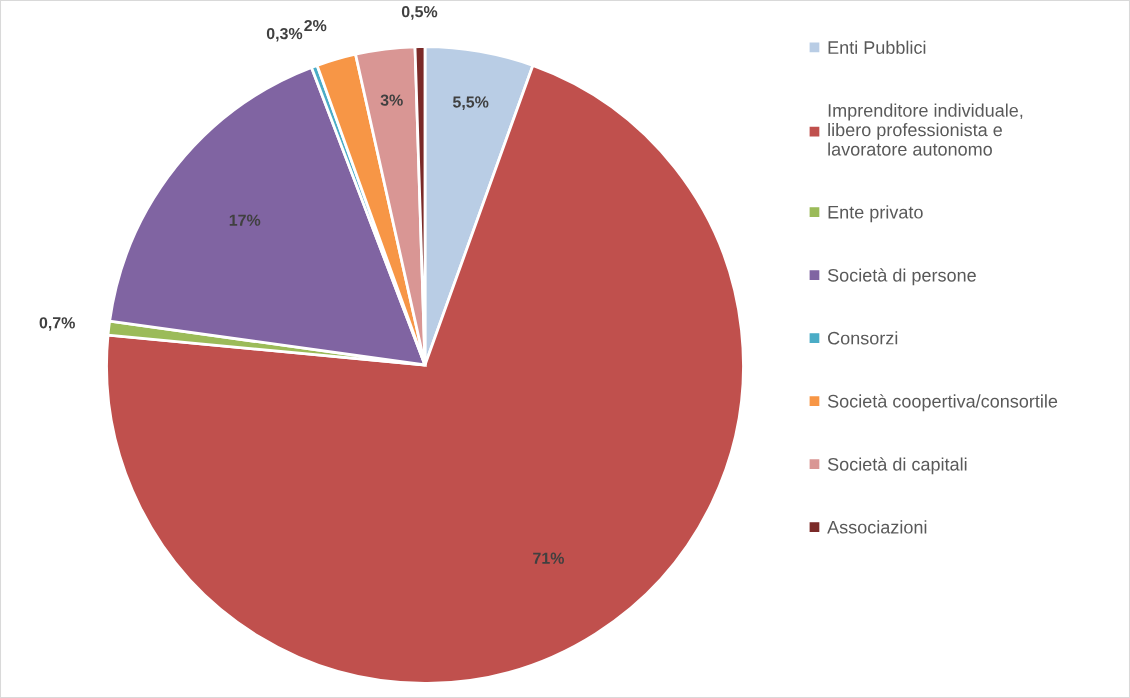  I want to click on legend-label: Ente privato, so click(875, 214).